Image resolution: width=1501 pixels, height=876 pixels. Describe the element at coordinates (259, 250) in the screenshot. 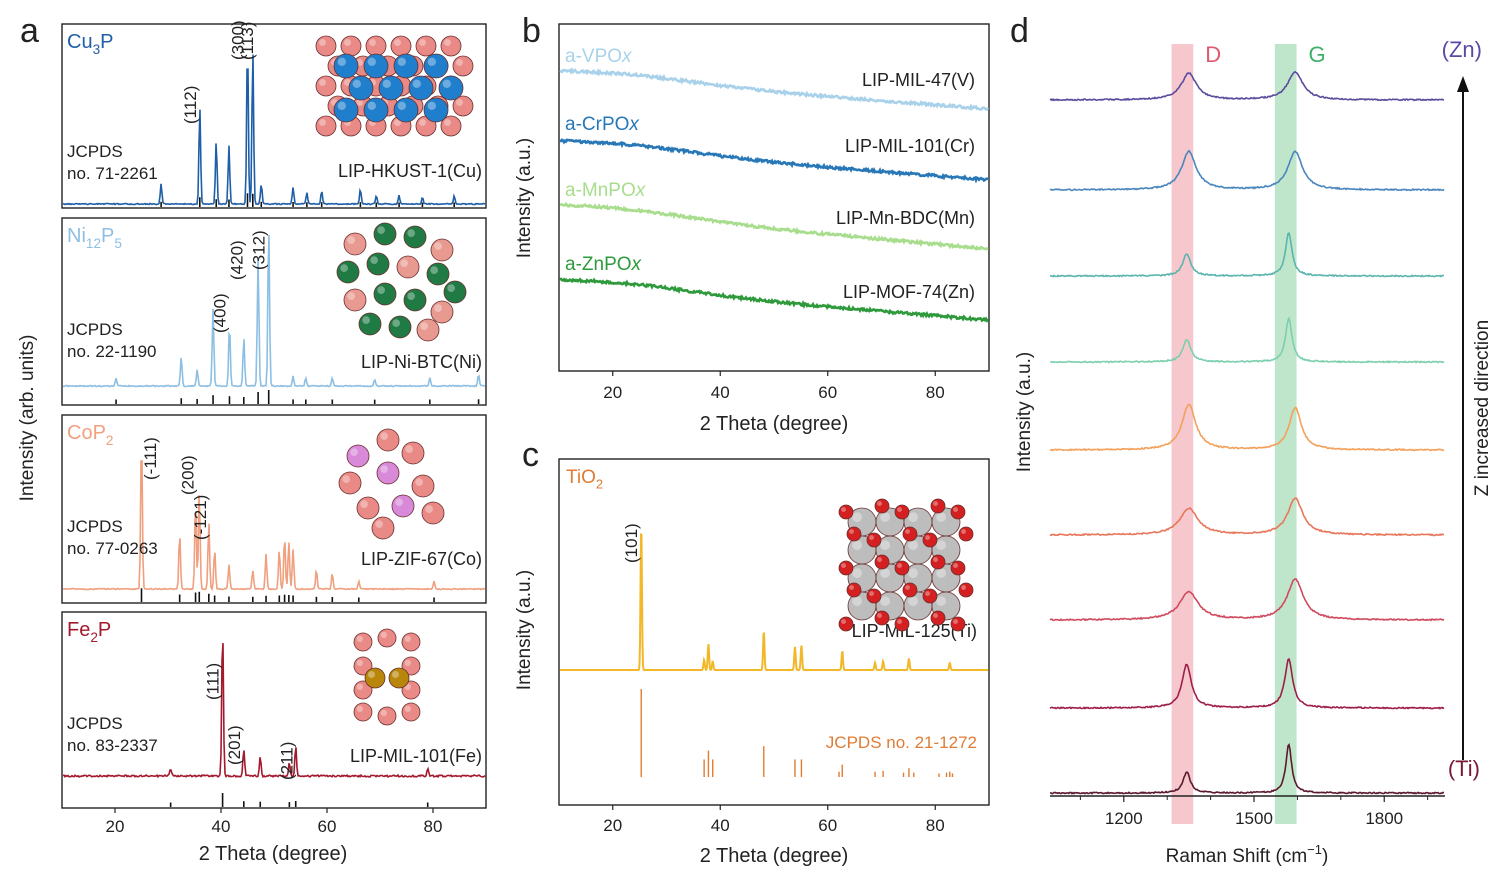

I see `panel-a-hkl-label: (312)` at that location.